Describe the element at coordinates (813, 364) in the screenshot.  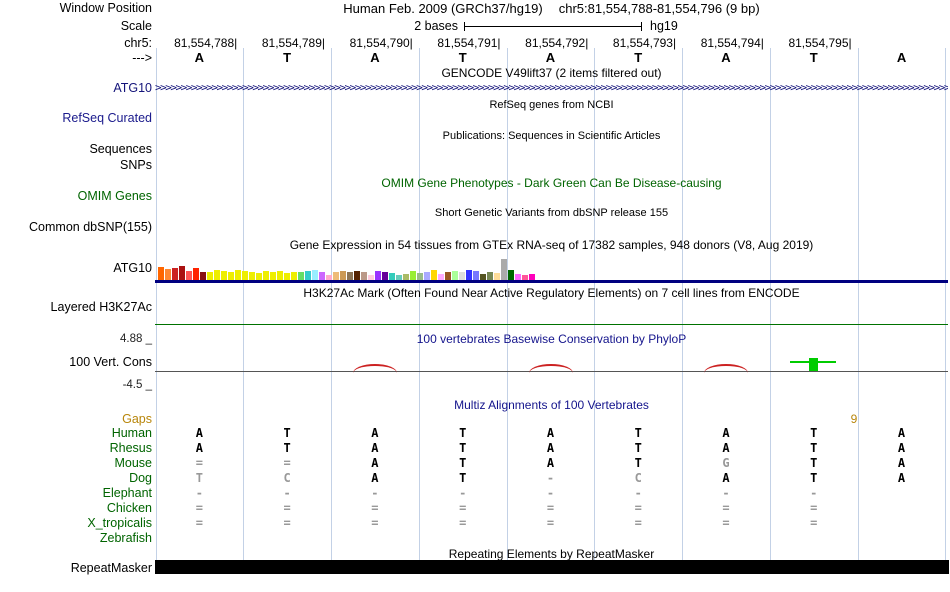
I see `conservation-positive-bar` at that location.